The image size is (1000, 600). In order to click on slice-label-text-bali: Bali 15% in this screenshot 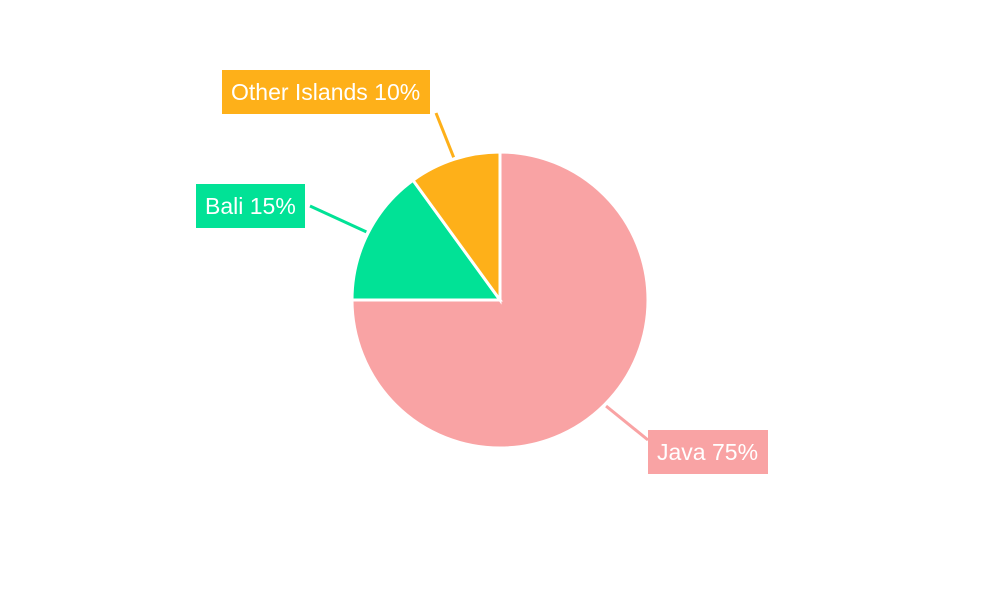, I will do `click(250, 206)`.